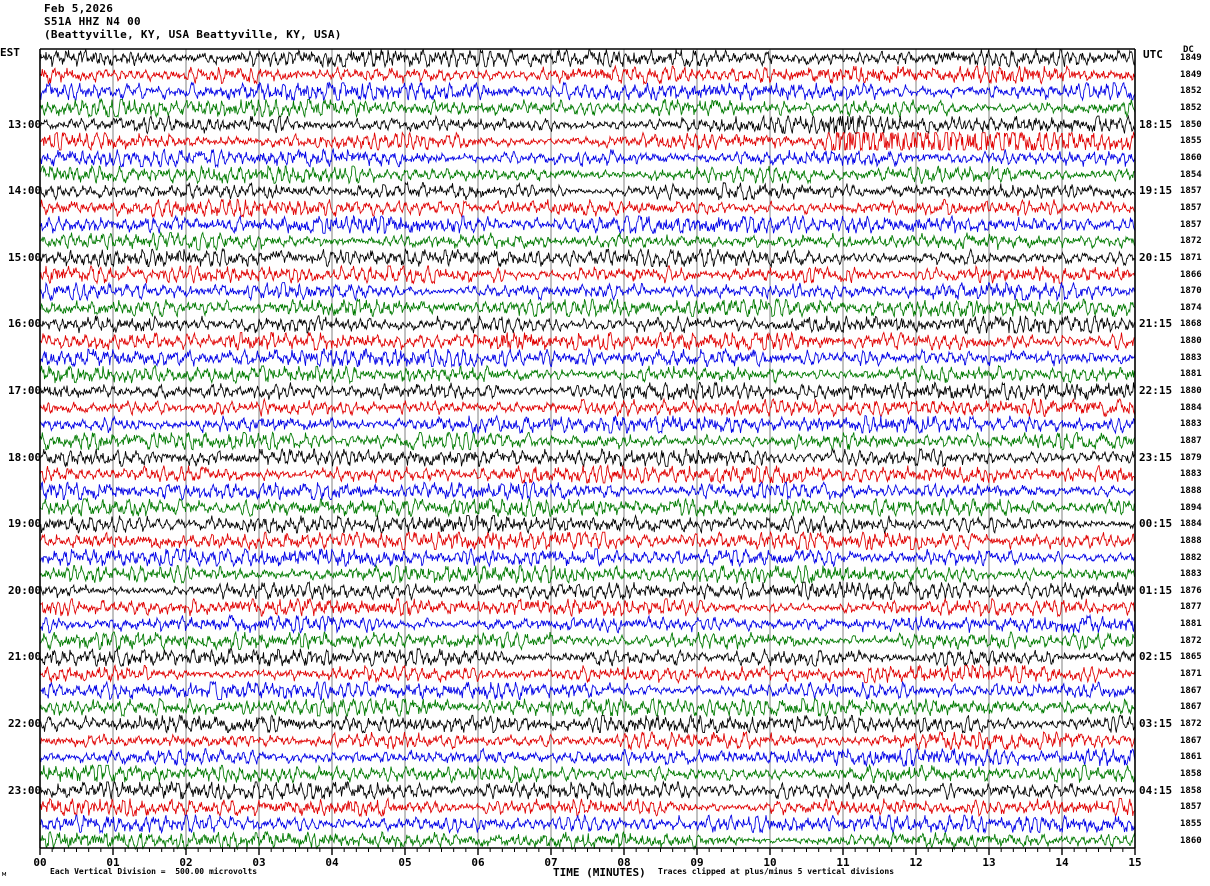  Describe the element at coordinates (4, 874) in the screenshot. I see `corner-mark: м` at that location.